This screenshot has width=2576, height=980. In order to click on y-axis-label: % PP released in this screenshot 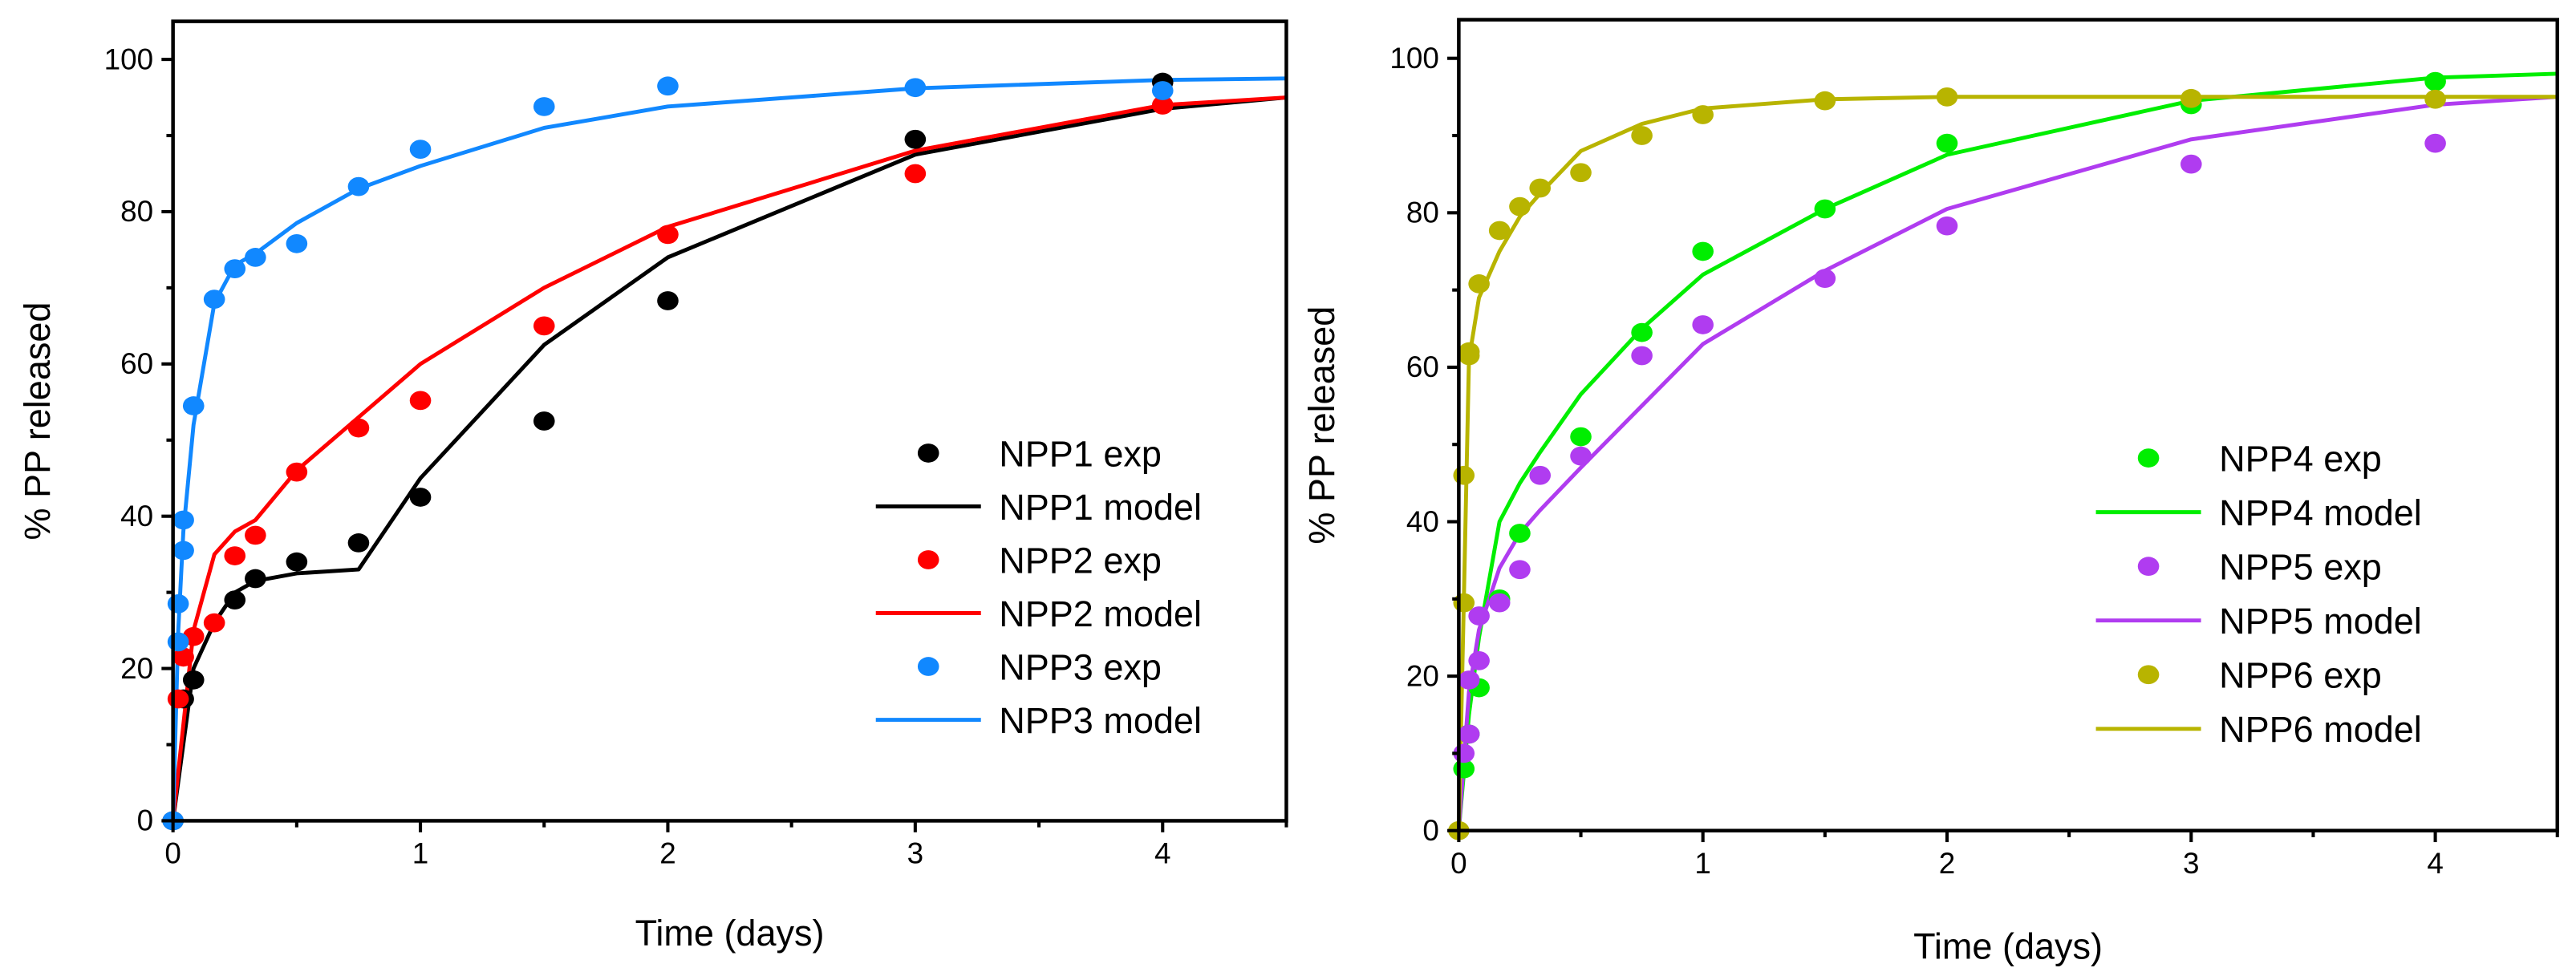, I will do `click(1321, 425)`.